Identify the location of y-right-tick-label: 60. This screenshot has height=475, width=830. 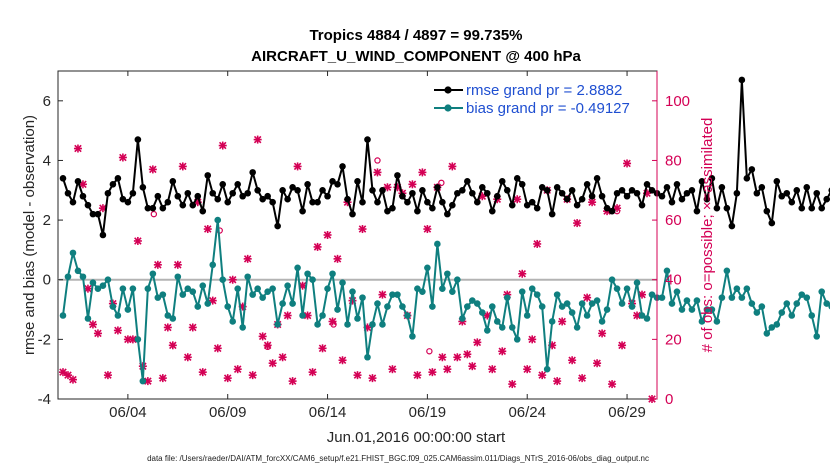
(673, 220).